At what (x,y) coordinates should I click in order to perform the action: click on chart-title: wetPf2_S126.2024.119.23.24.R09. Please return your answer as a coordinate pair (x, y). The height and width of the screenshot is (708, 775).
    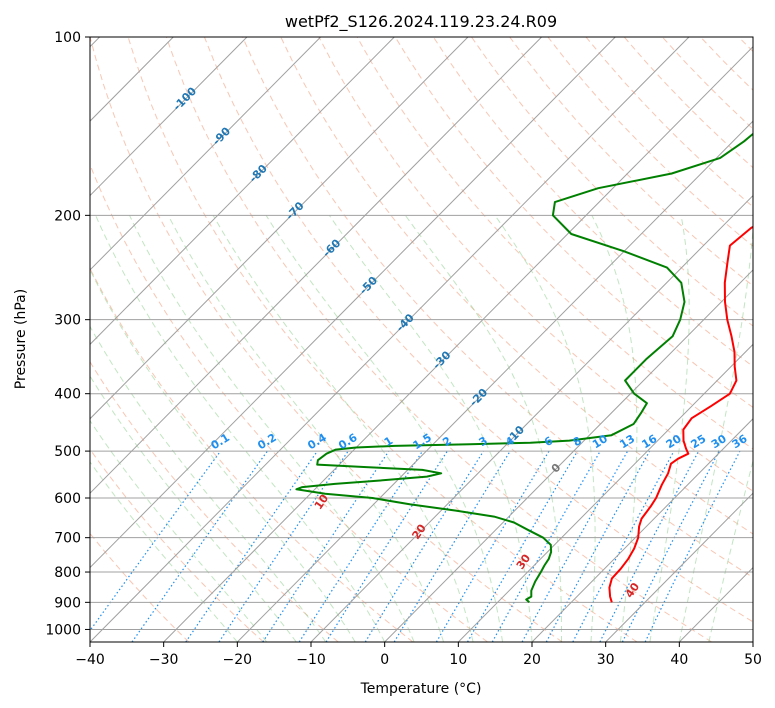
    Looking at the image, I should click on (421, 22).